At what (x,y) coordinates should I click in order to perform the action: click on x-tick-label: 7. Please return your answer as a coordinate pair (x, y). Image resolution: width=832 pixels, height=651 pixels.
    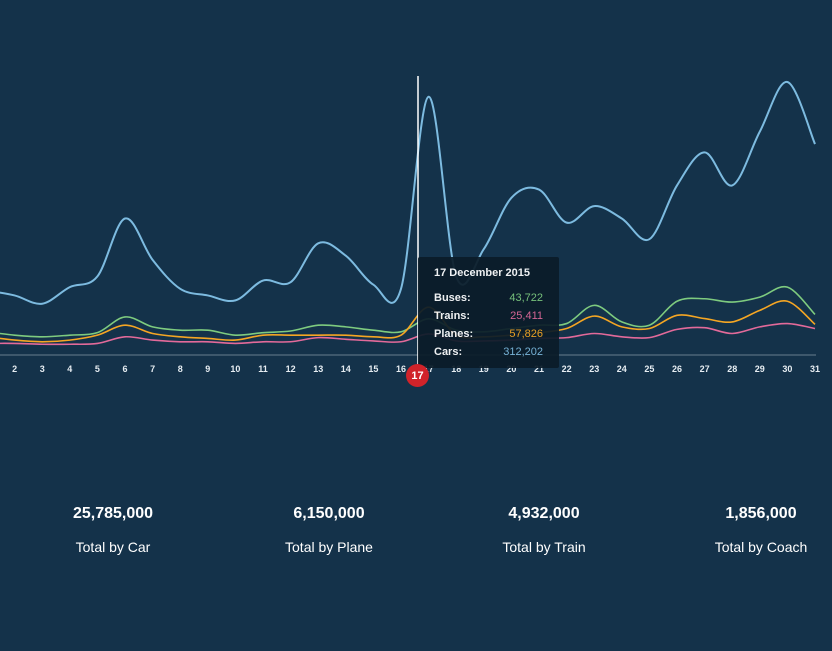
    Looking at the image, I should click on (152, 369).